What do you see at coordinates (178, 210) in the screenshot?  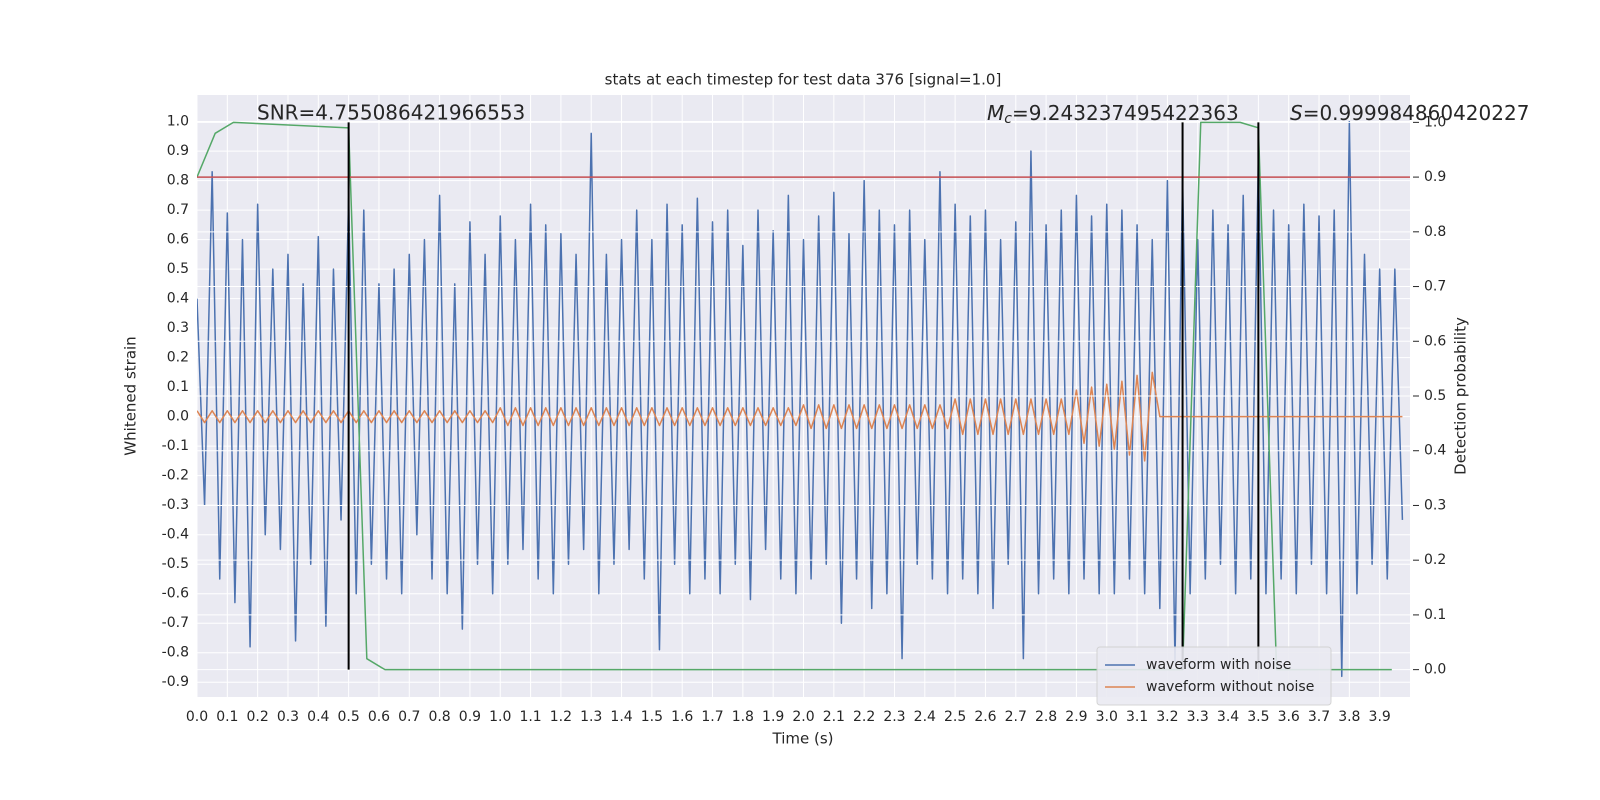 I see `y-tick-label: 0.7` at bounding box center [178, 210].